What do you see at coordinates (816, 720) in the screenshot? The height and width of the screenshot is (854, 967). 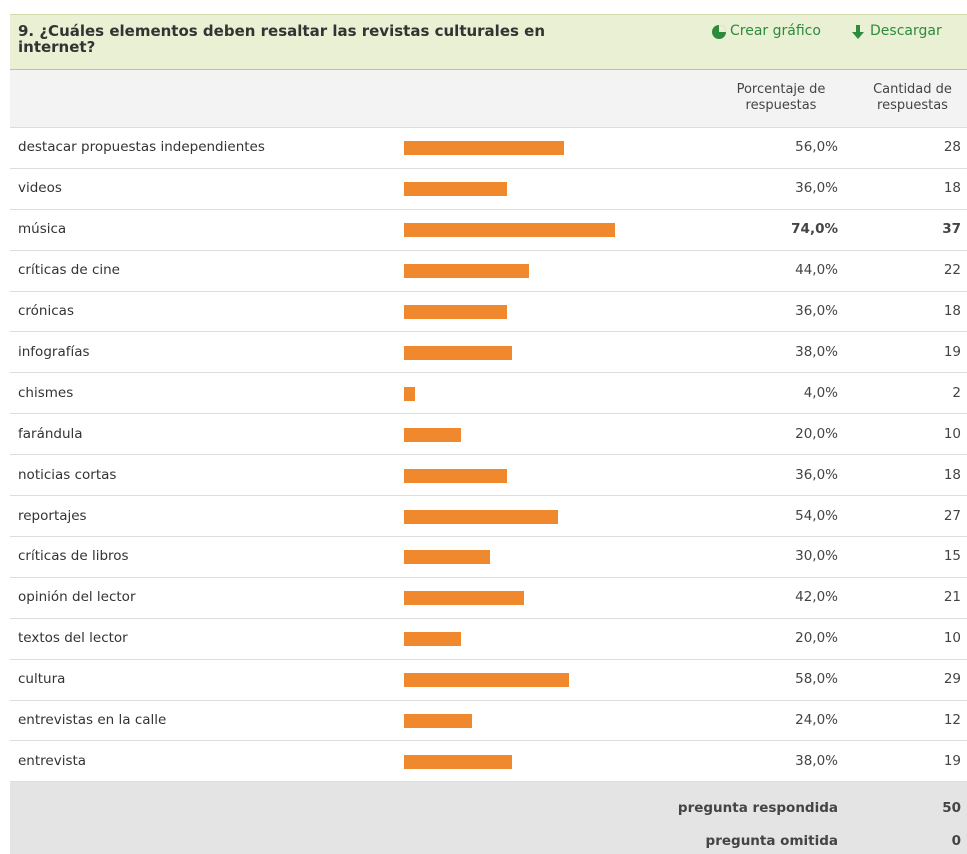 I see `percent-value: 24,0%` at bounding box center [816, 720].